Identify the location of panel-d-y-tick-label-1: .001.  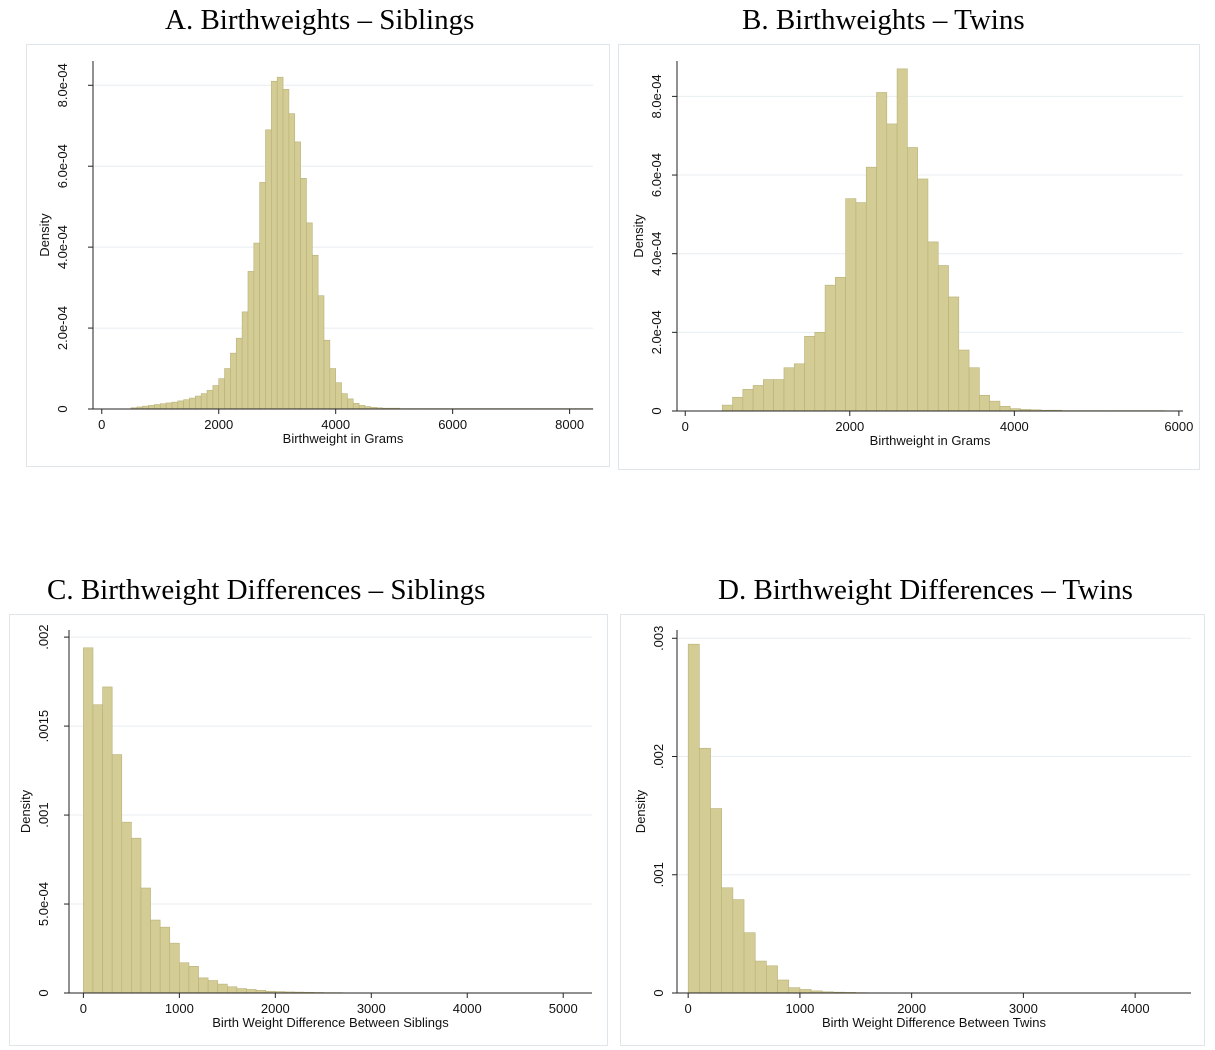
(658, 874).